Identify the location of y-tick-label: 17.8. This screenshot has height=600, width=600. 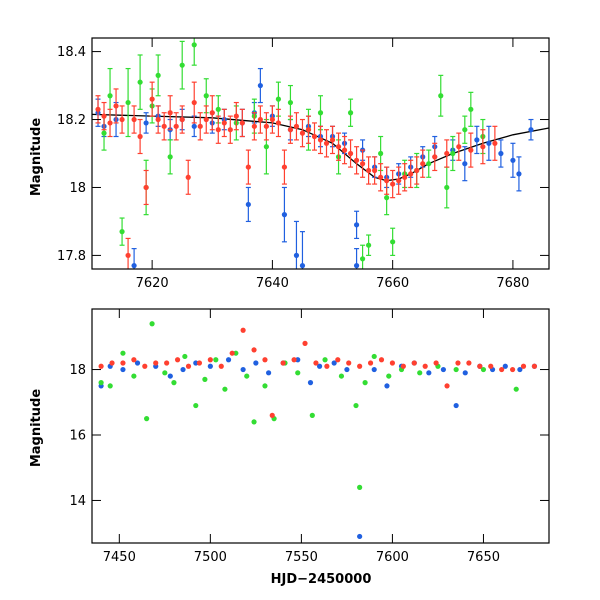
(71, 256).